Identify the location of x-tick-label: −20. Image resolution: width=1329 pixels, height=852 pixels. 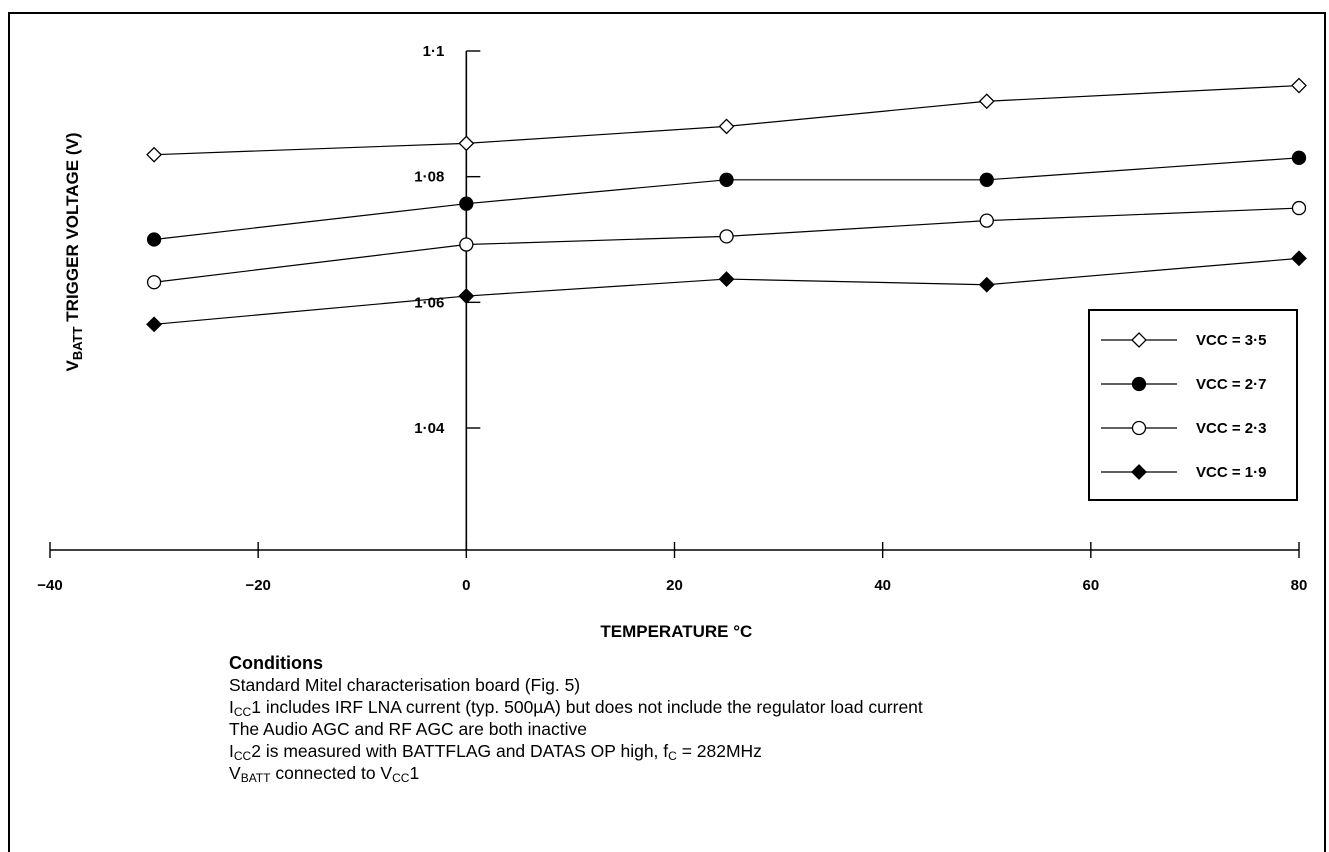
(257, 585).